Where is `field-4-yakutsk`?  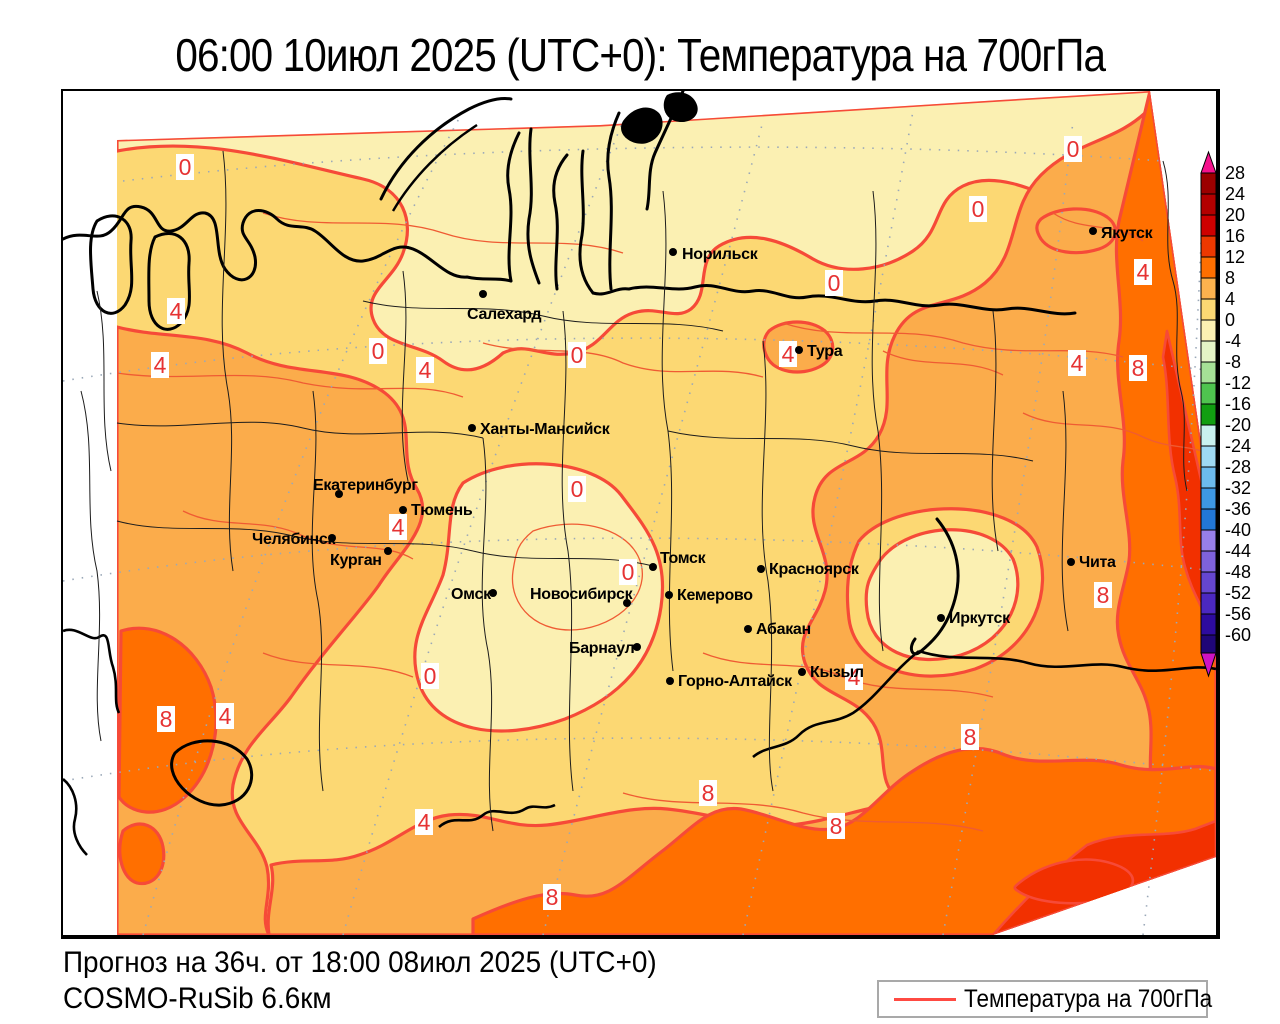 field-4-yakutsk is located at coordinates (1076, 231).